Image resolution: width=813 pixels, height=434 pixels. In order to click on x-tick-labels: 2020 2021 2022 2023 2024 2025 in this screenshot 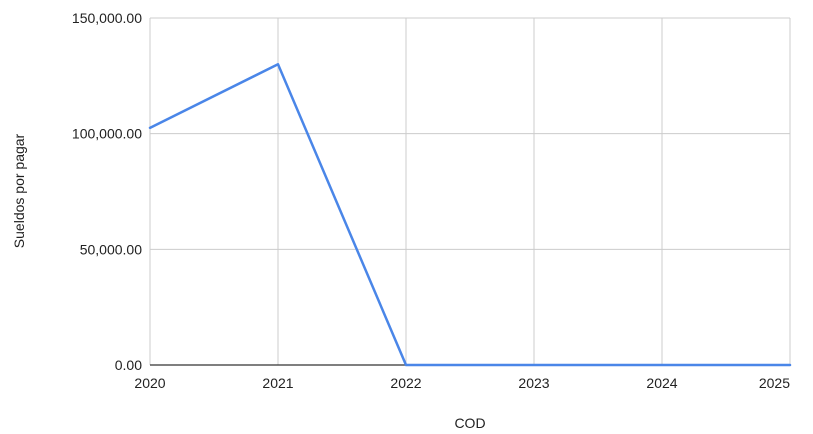, I will do `click(462, 383)`.